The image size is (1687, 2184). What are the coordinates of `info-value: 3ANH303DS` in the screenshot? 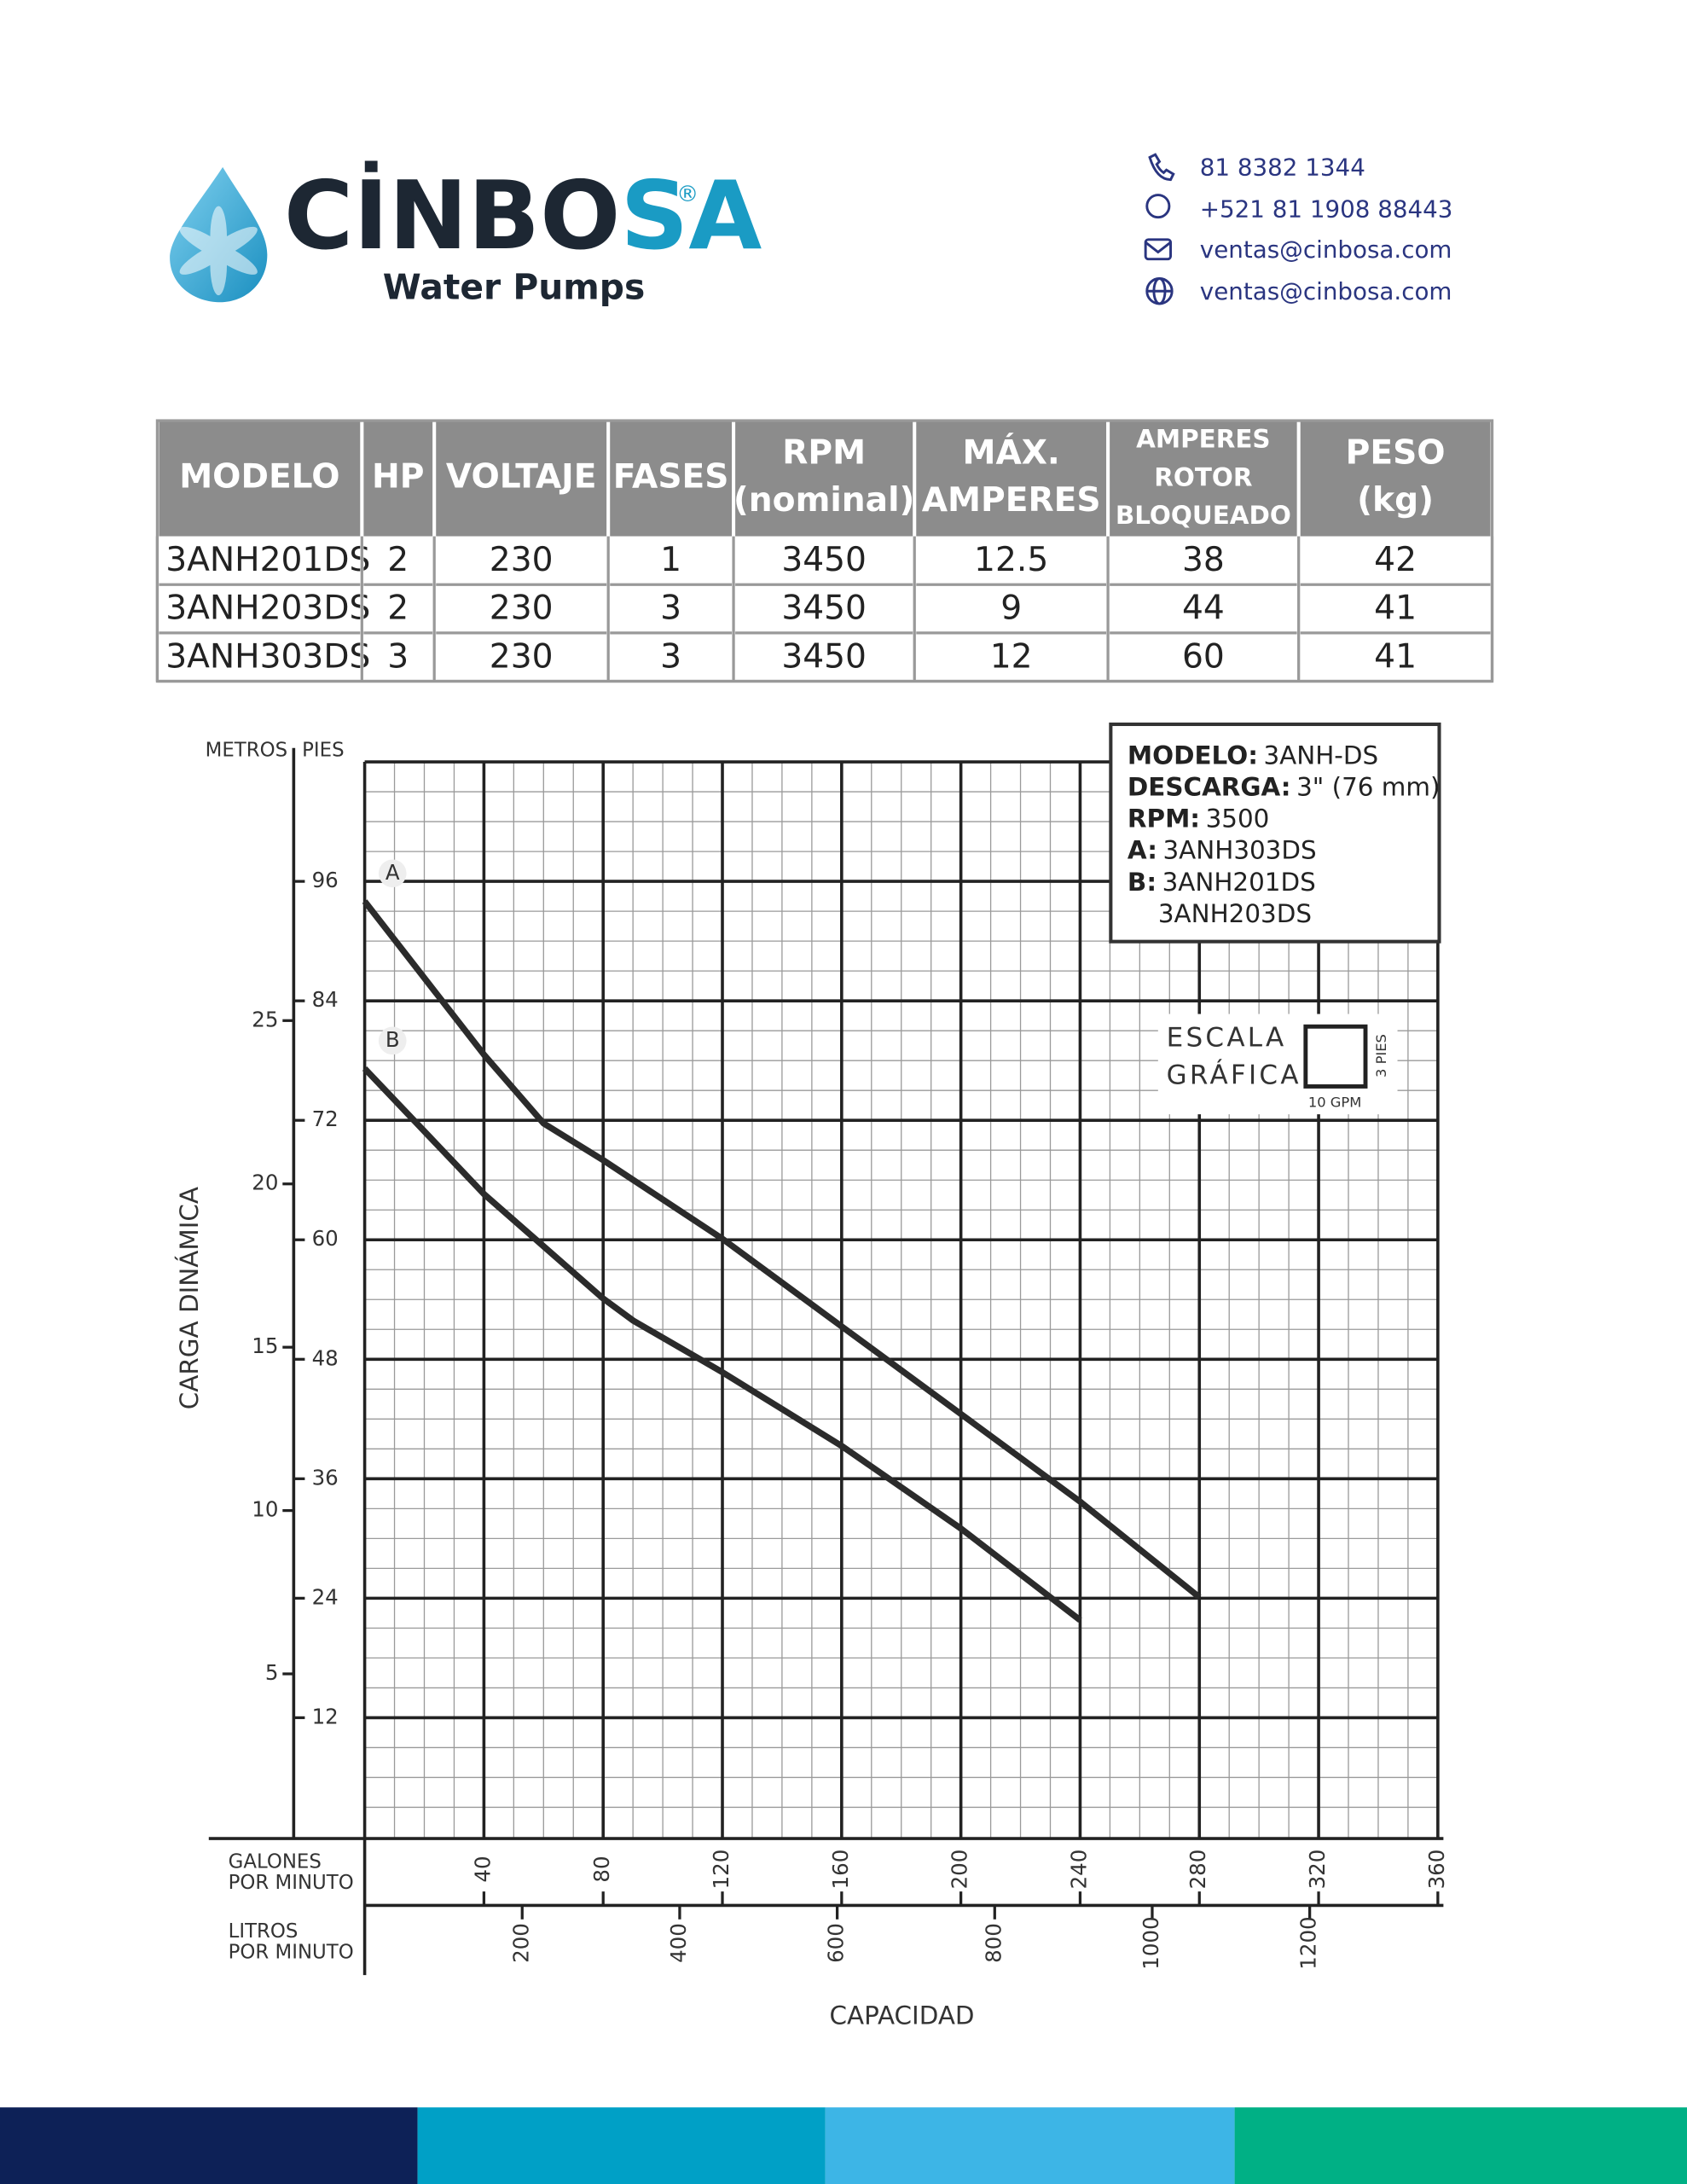 It's located at (1239, 850).